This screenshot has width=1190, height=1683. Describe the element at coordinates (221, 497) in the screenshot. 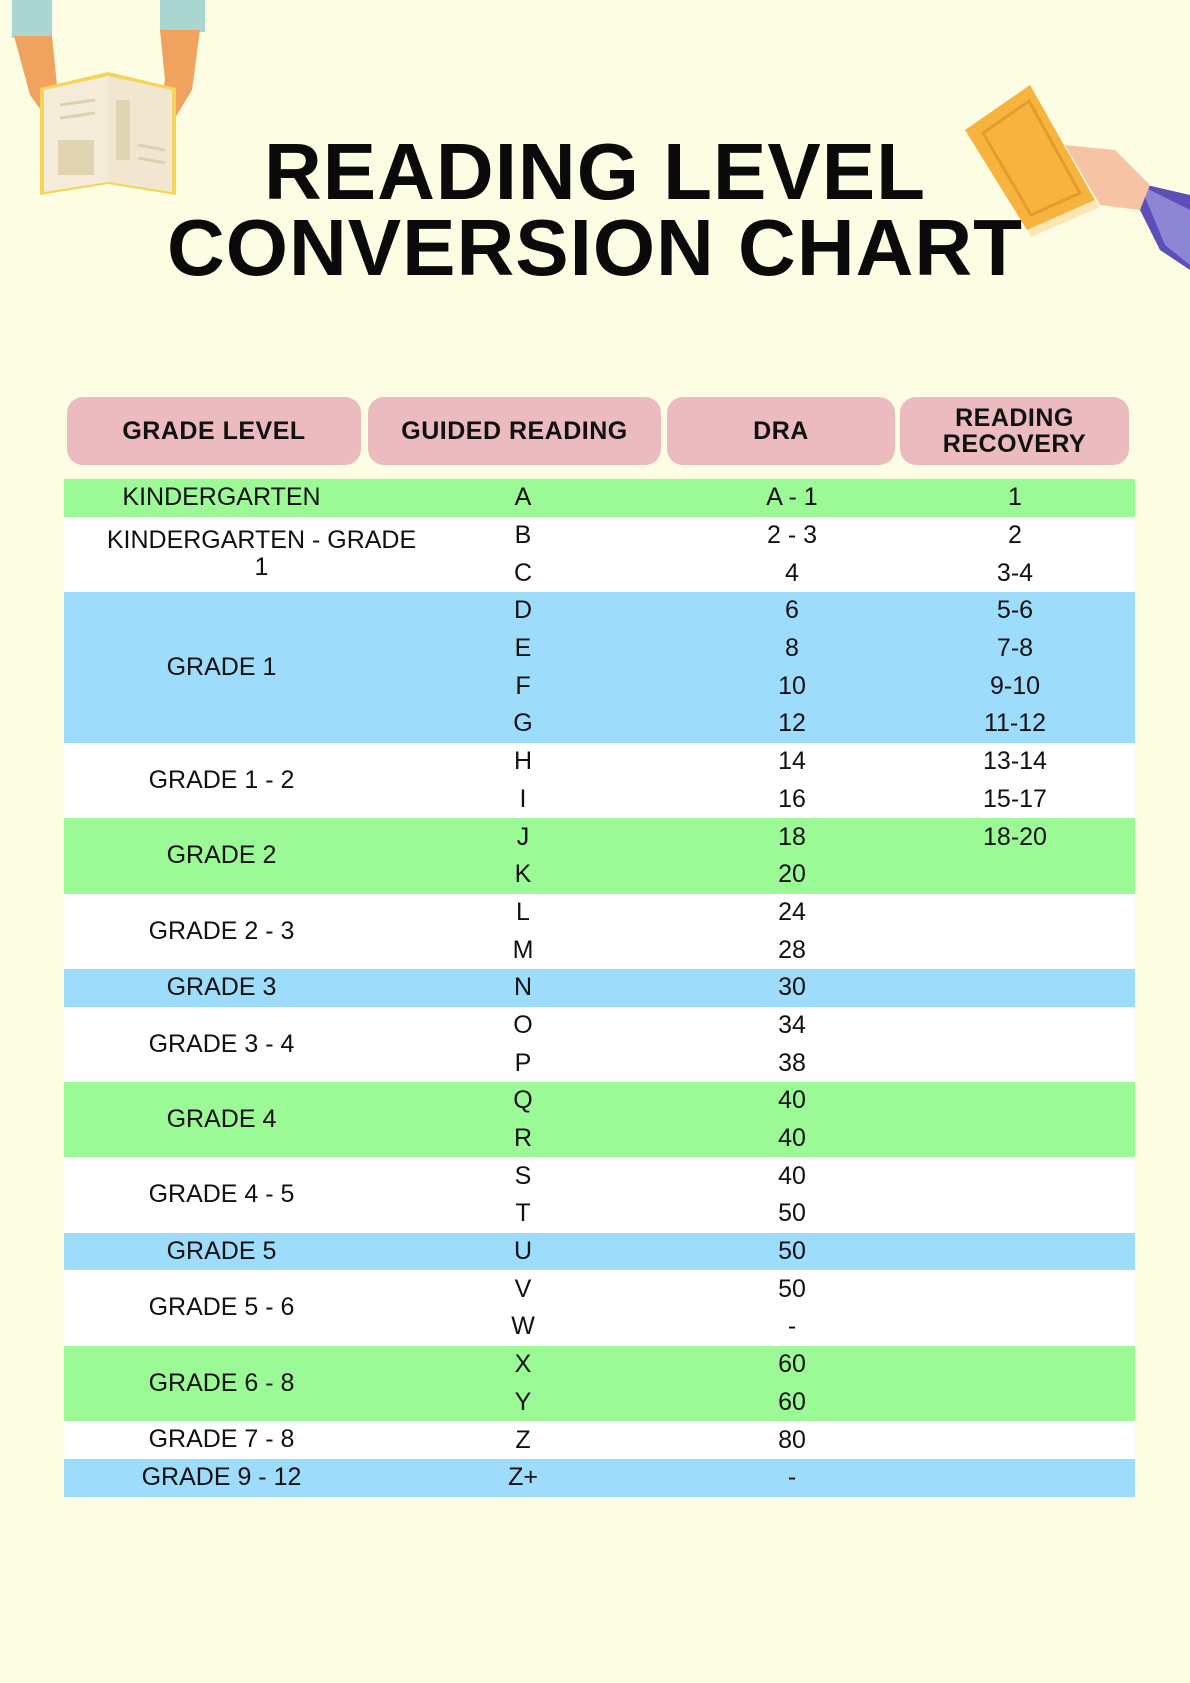

I see `grade-level-cell: KINDERGARTEN` at that location.